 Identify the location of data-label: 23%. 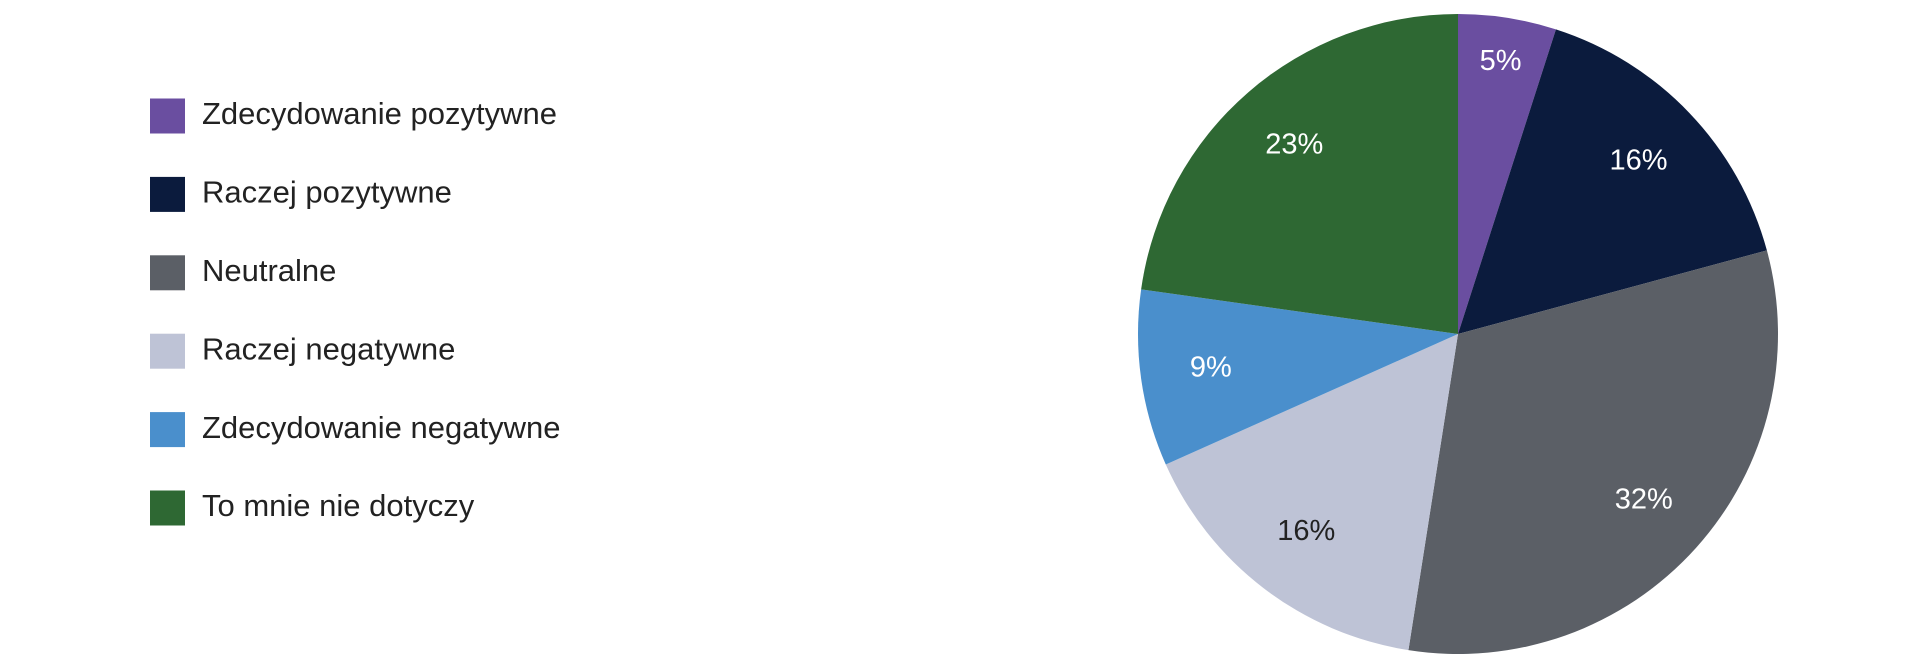
(1294, 144).